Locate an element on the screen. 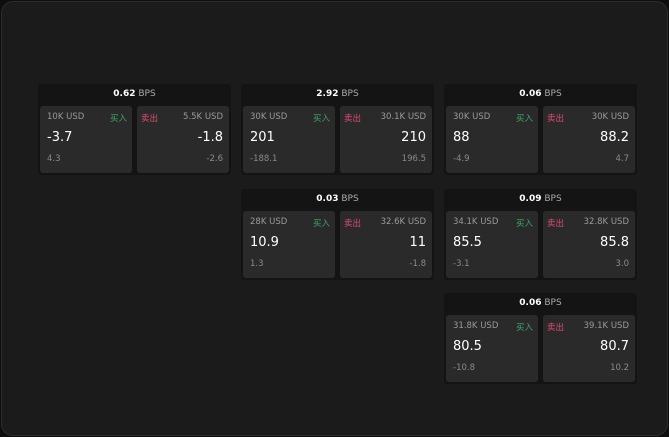  spread-value: 0.62 is located at coordinates (124, 94).